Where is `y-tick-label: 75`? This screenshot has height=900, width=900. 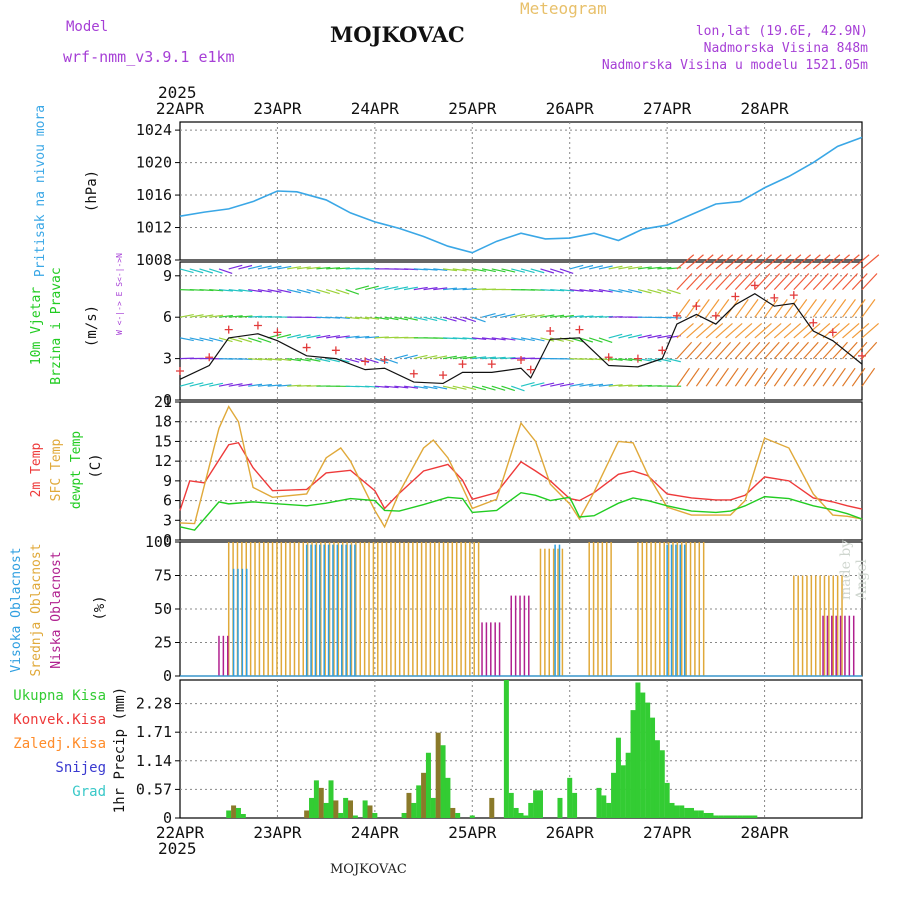 y-tick-label: 75 is located at coordinates (163, 576).